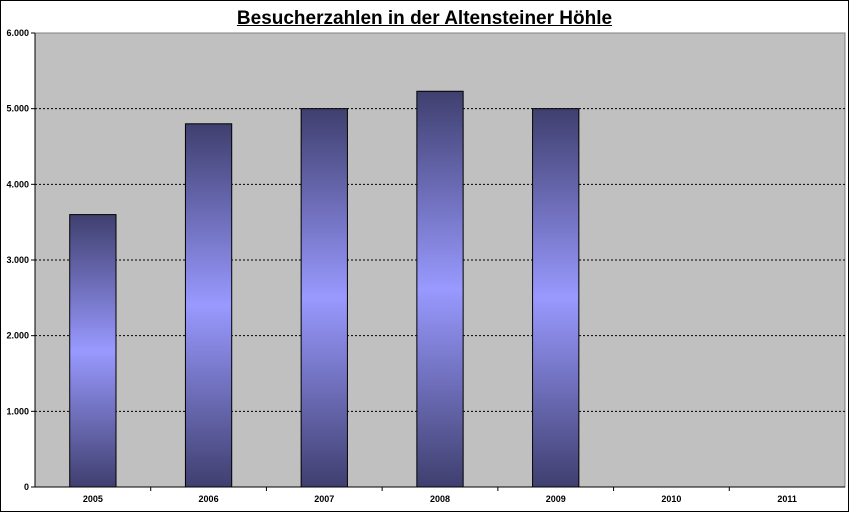 This screenshot has width=849, height=512. What do you see at coordinates (17, 336) in the screenshot?
I see `y-tick-label: 2.000` at bounding box center [17, 336].